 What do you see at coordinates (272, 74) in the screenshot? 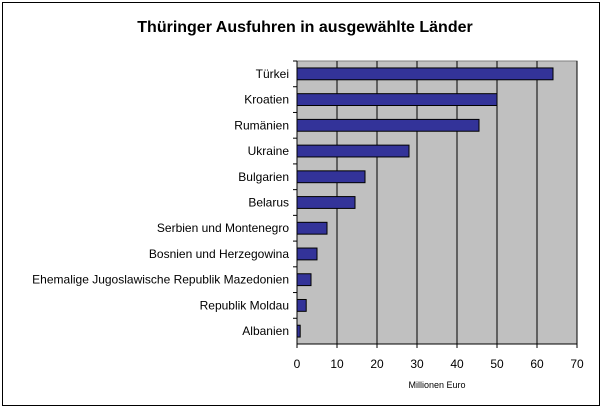
I see `category-label: Türkei` at bounding box center [272, 74].